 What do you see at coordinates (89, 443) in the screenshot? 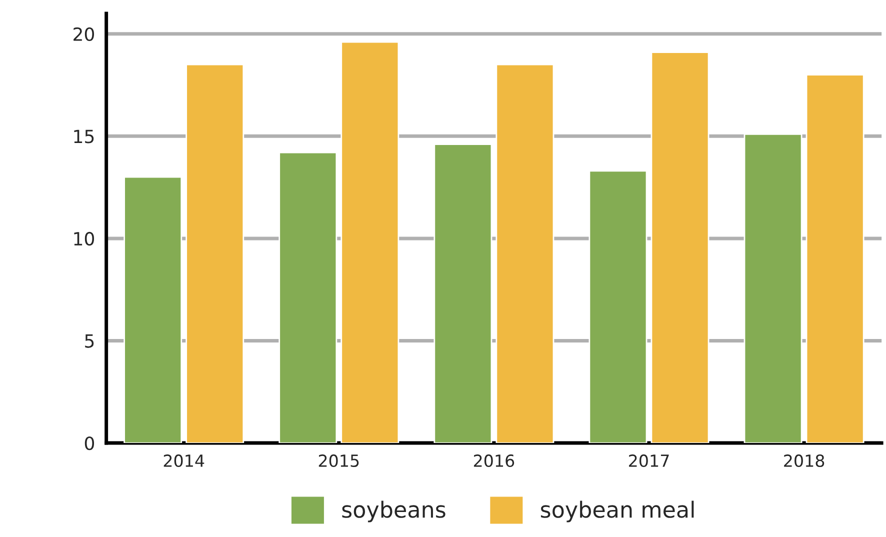
I see `y-tick-label: 0` at bounding box center [89, 443].